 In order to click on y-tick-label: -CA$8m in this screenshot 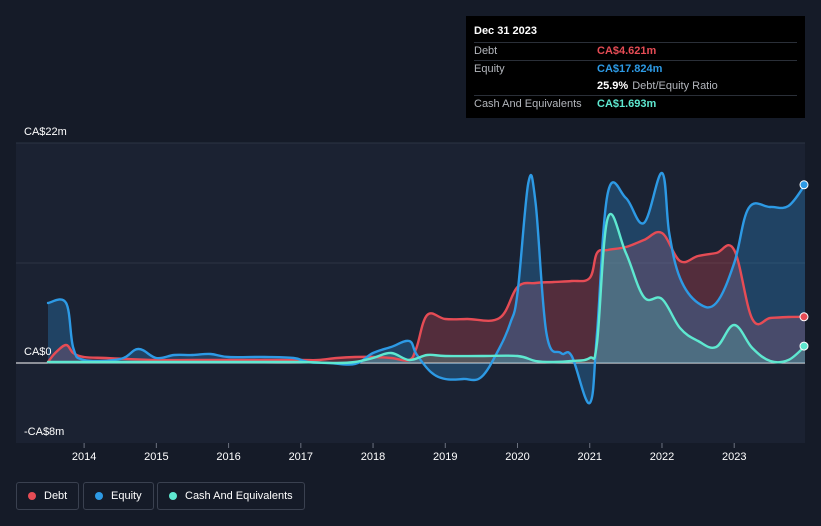, I will do `click(44, 432)`.